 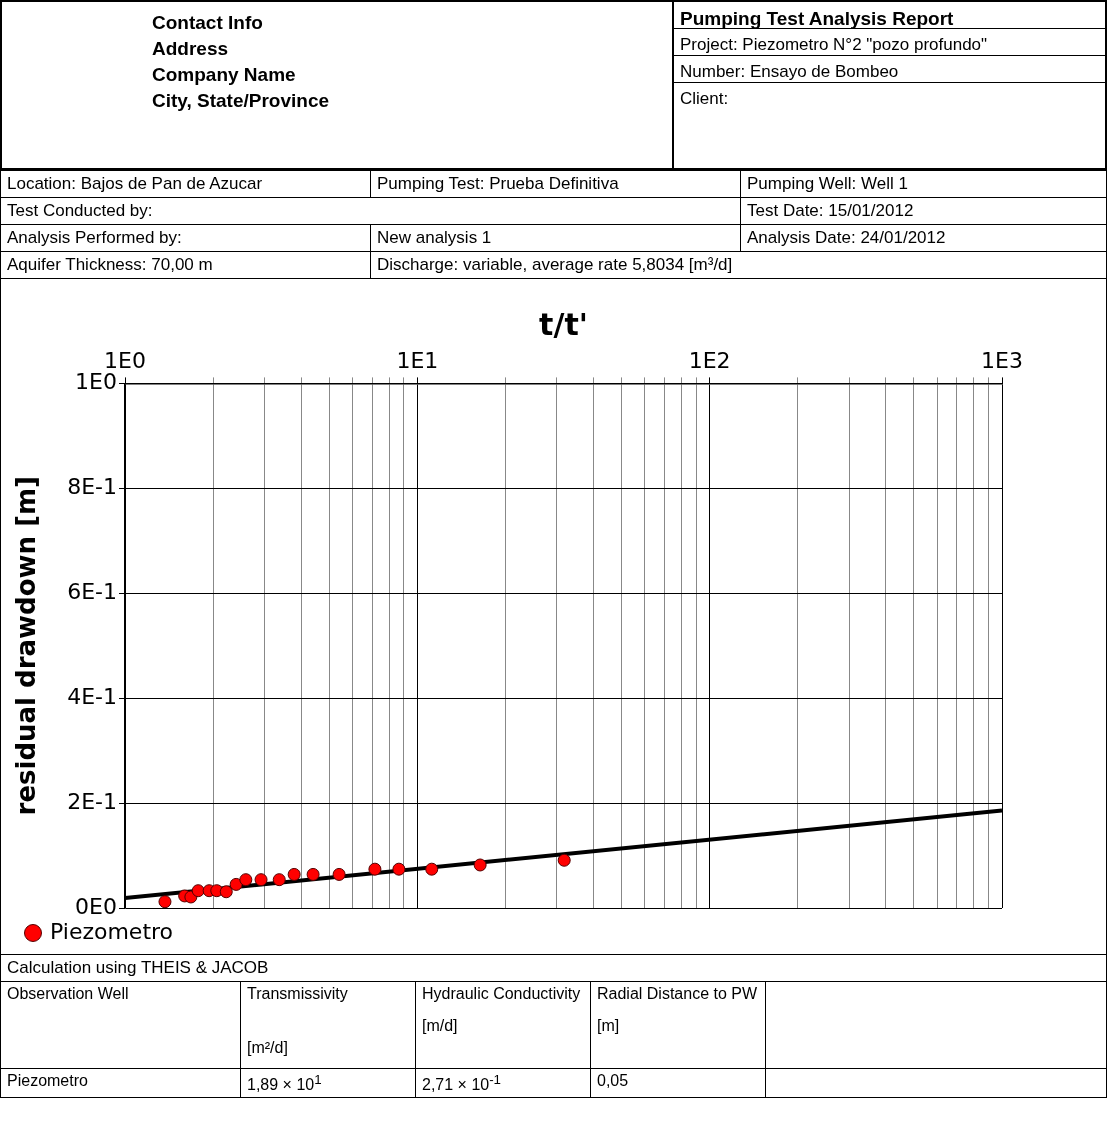 What do you see at coordinates (224, 75) in the screenshot?
I see `text: Company Name` at bounding box center [224, 75].